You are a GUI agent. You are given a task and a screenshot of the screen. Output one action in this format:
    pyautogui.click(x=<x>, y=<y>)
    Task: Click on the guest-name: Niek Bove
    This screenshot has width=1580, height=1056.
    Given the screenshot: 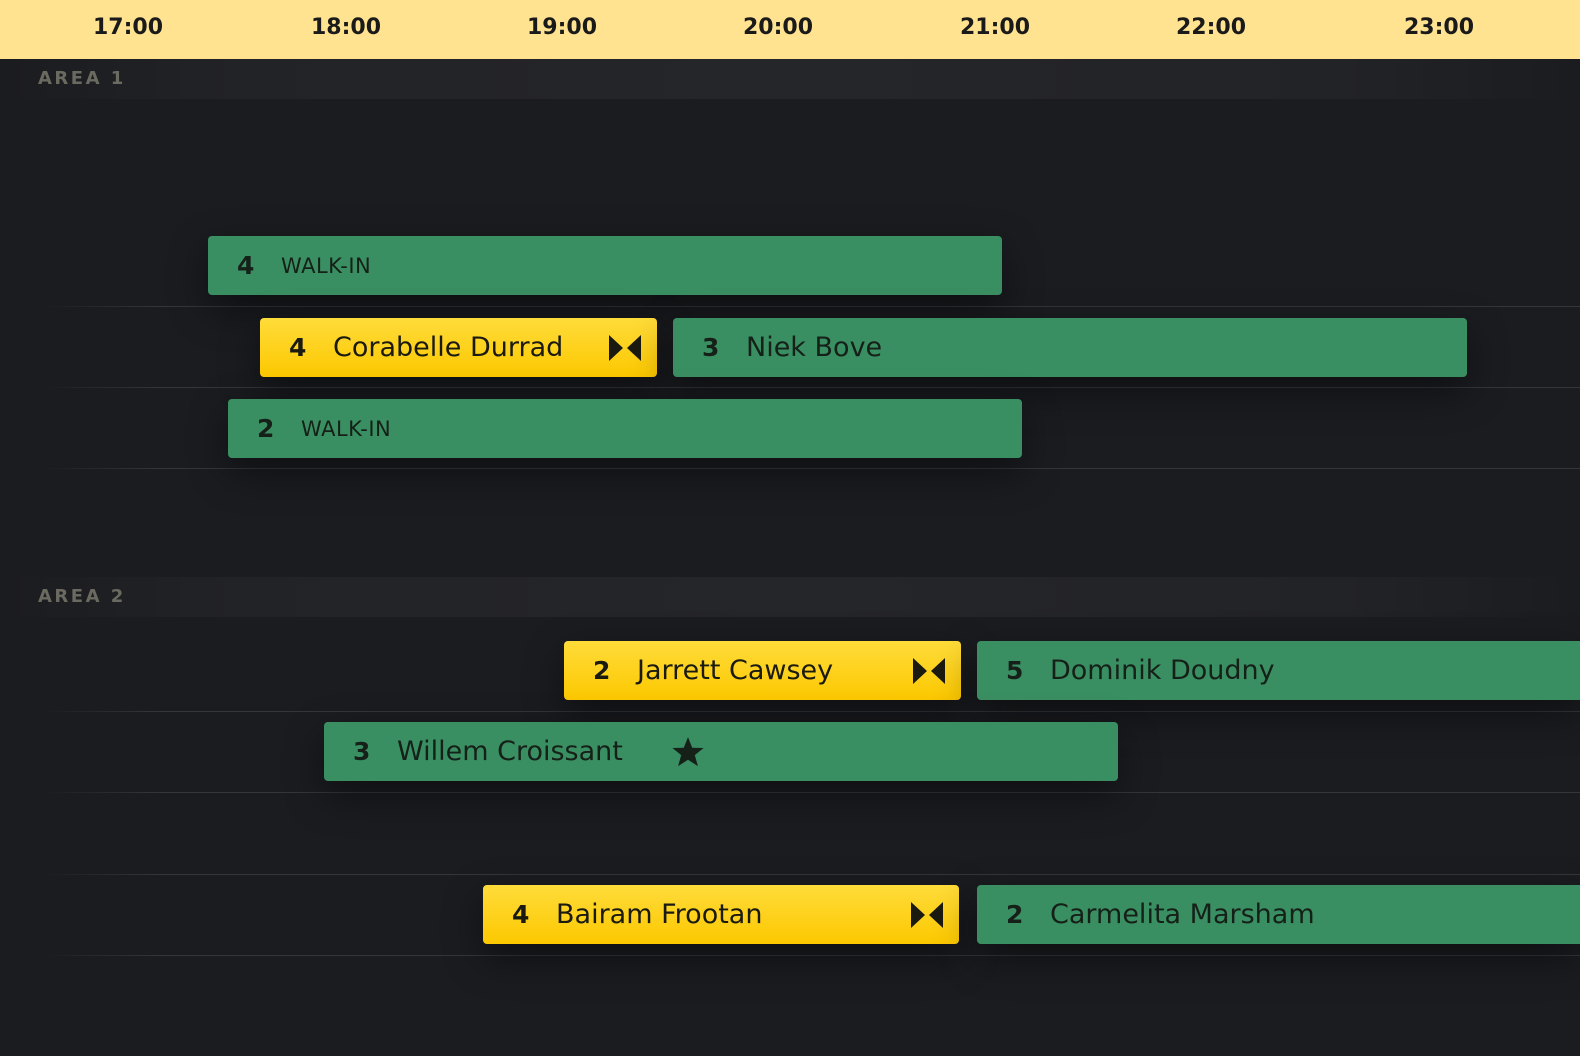 What is the action you would take?
    pyautogui.click(x=814, y=347)
    